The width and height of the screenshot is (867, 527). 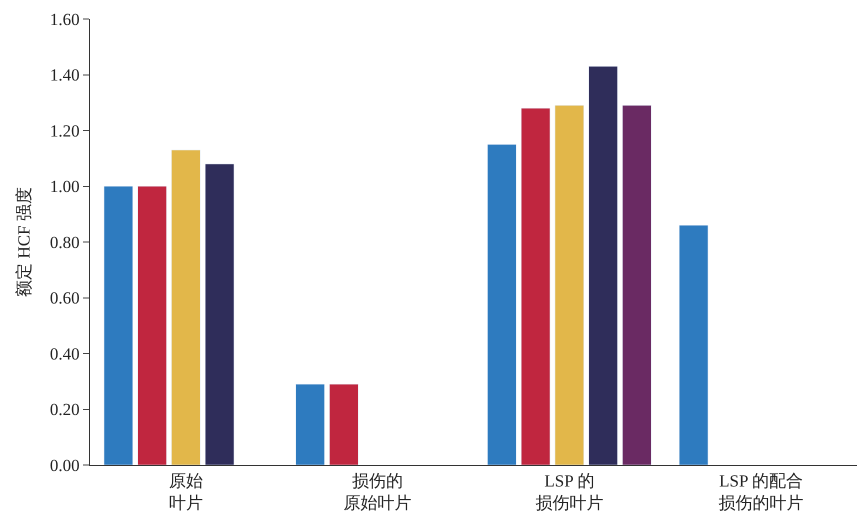 What do you see at coordinates (65, 242) in the screenshot?
I see `y-tick-label: 0.80` at bounding box center [65, 242].